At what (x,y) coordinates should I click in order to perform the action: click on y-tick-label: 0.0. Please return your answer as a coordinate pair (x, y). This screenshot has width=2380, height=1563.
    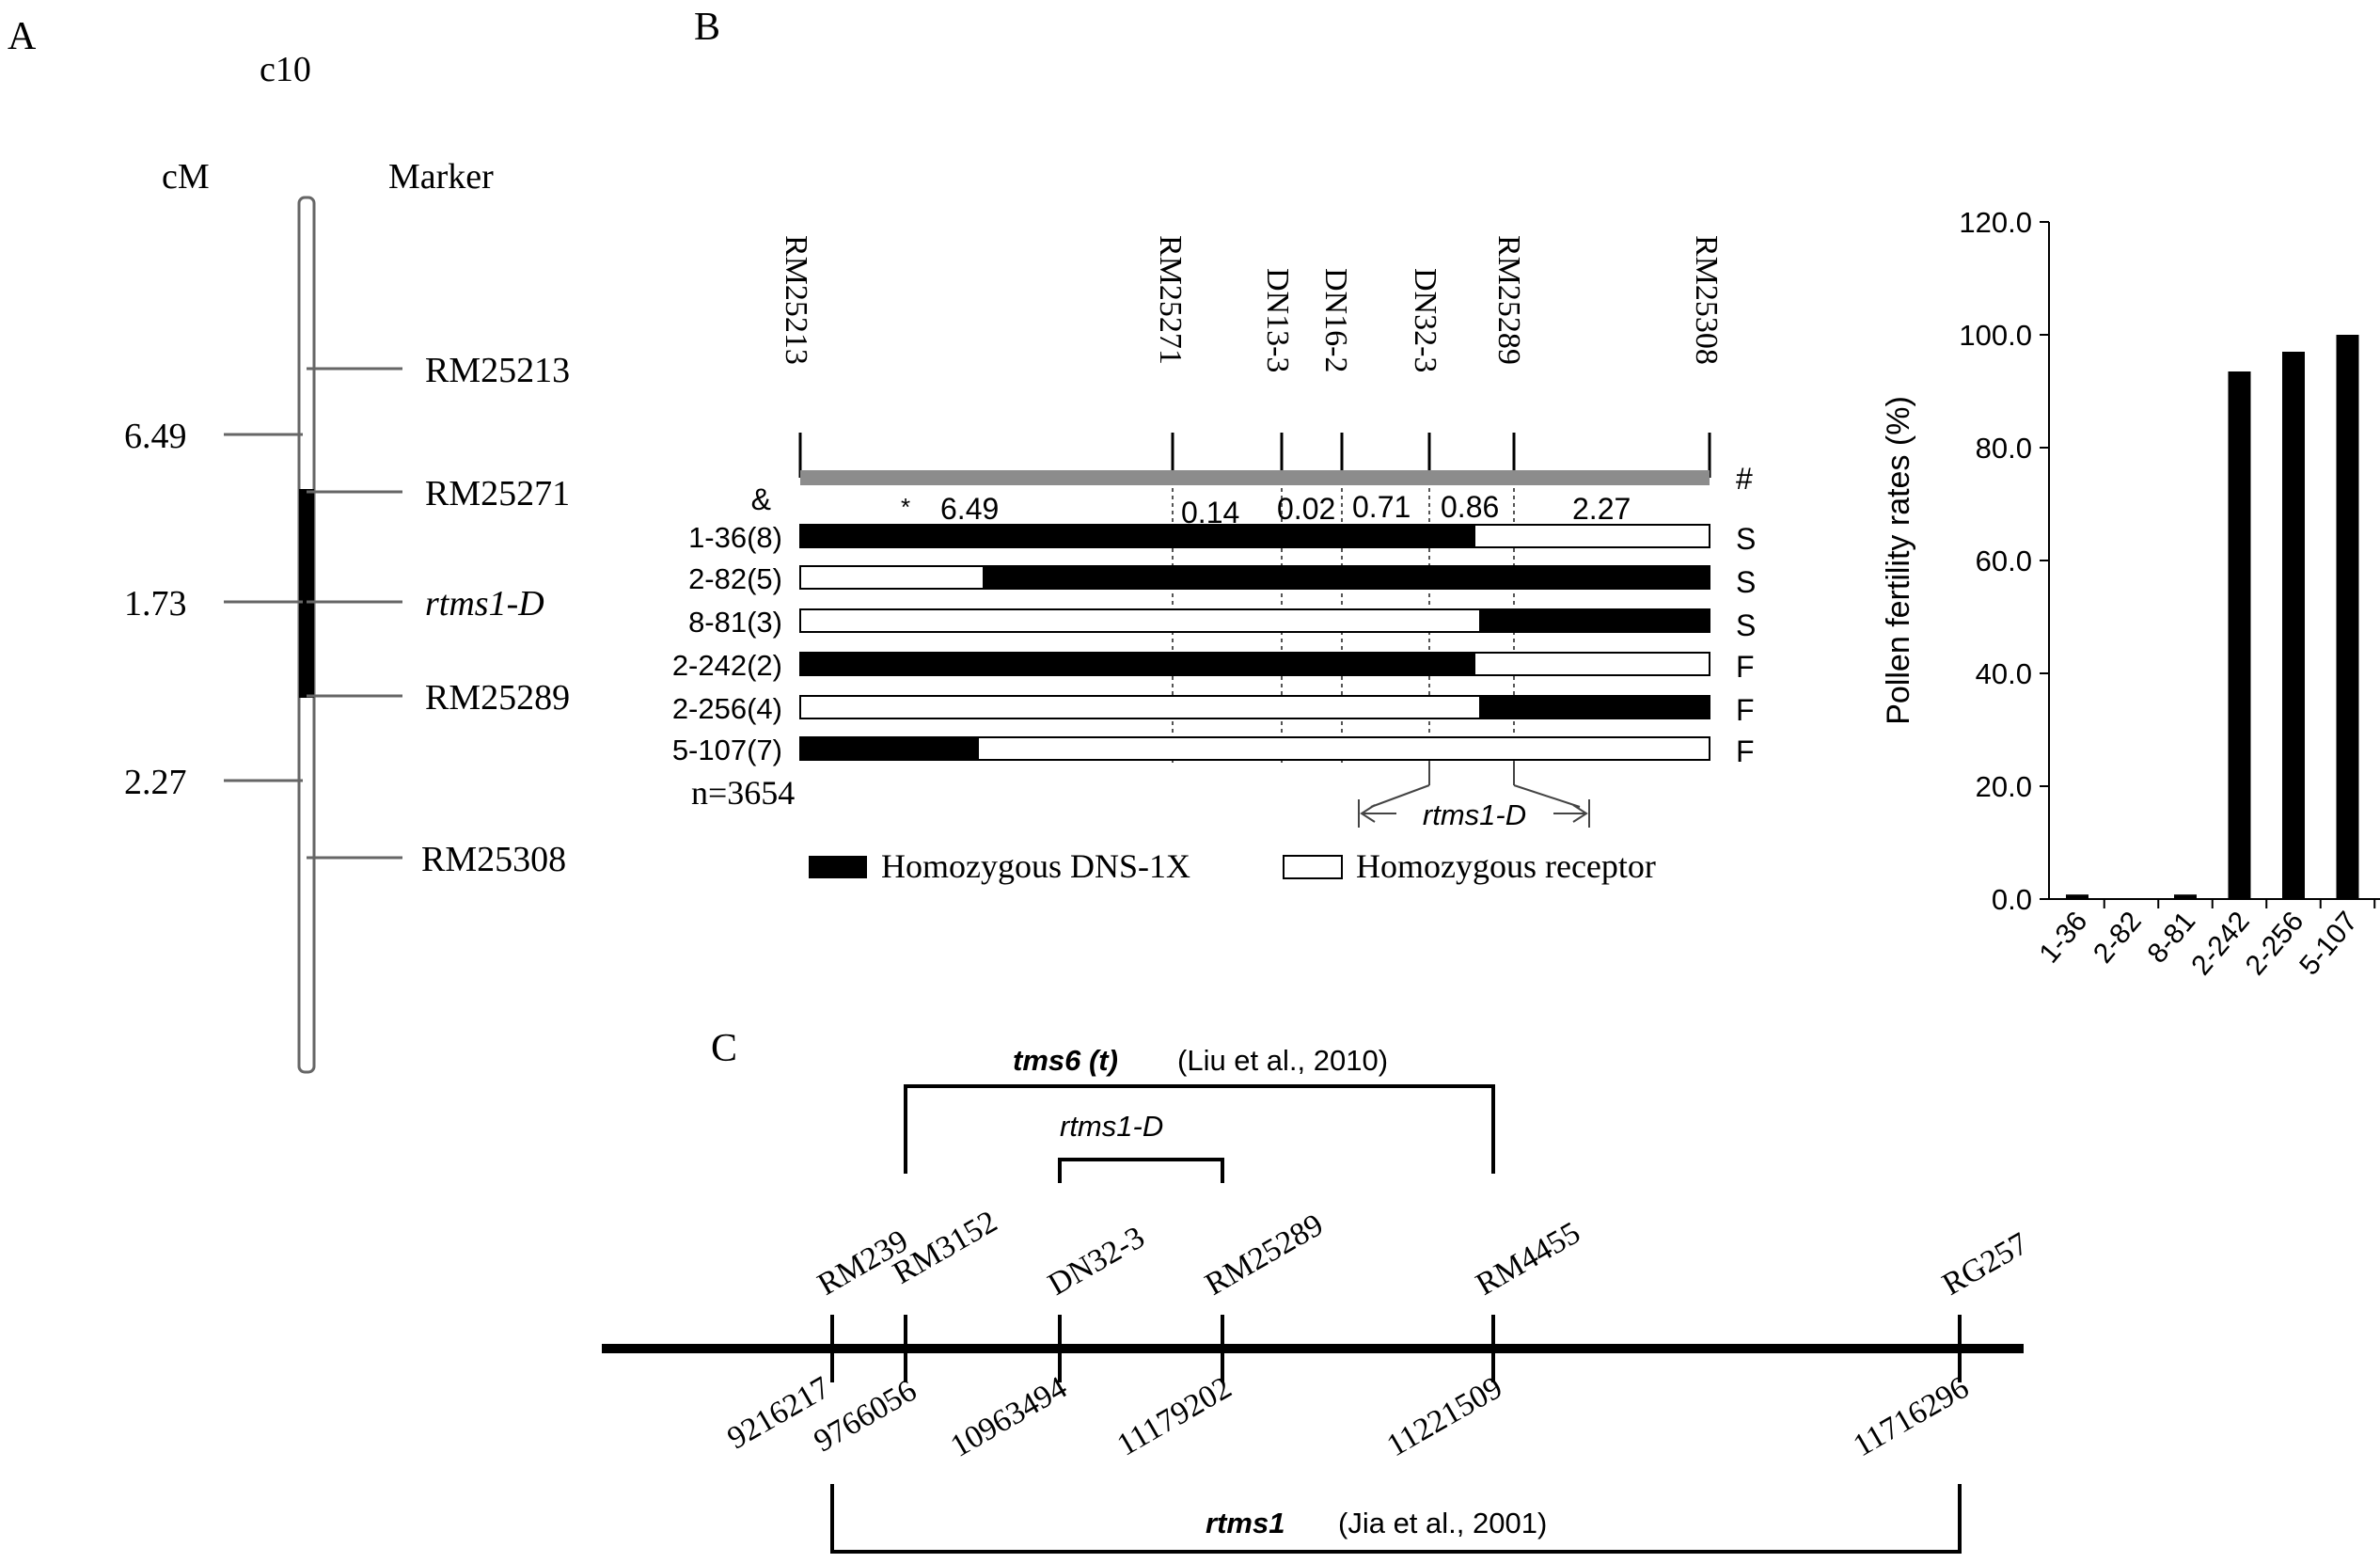
    Looking at the image, I should click on (2012, 899).